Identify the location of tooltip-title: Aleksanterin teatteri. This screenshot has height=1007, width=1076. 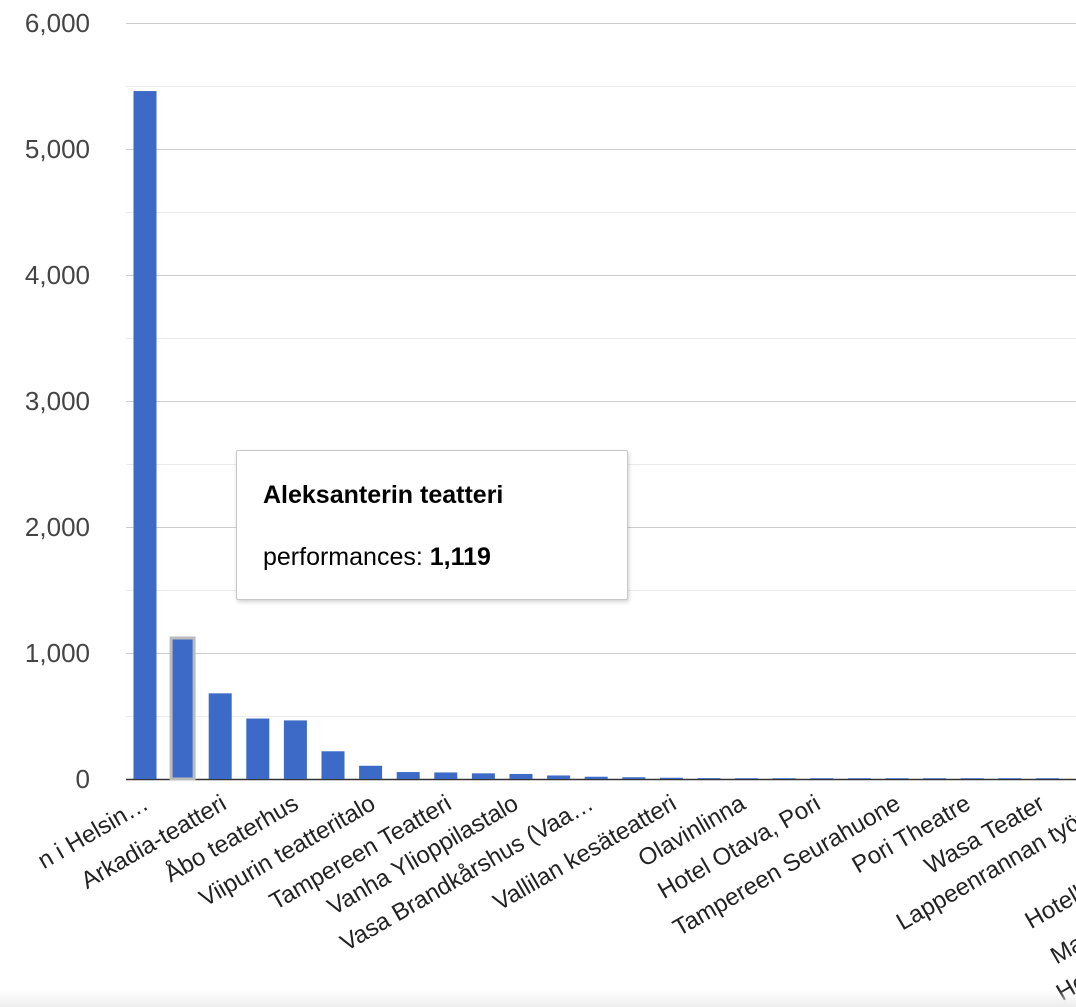
(383, 495).